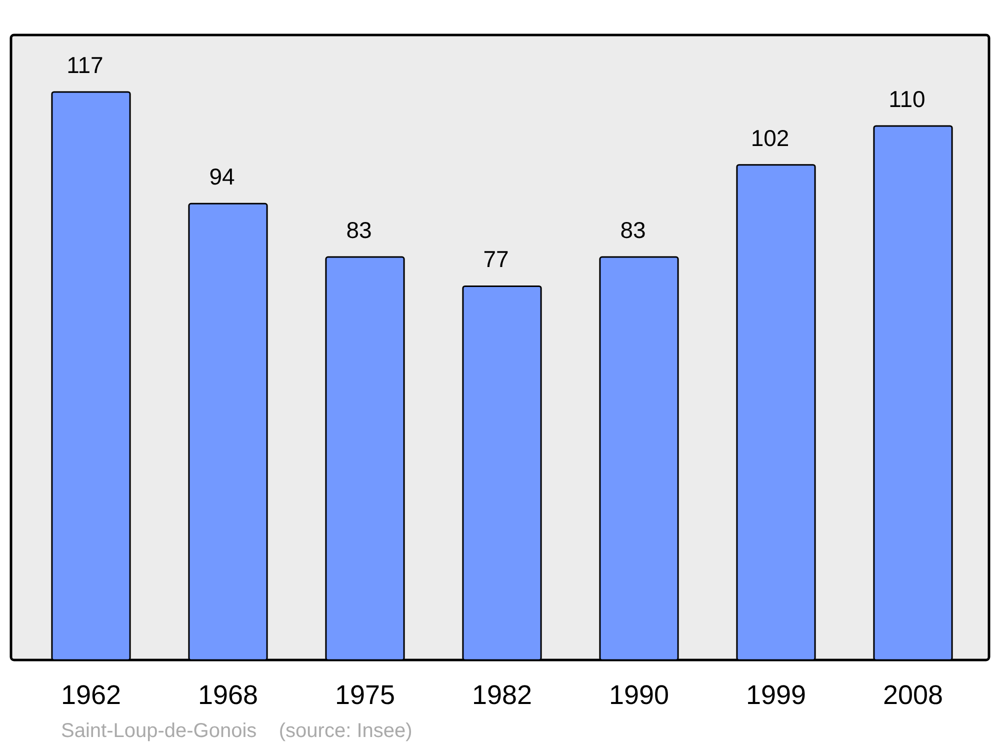  Describe the element at coordinates (502, 695) in the screenshot. I see `x-tick-label: 1982` at that location.